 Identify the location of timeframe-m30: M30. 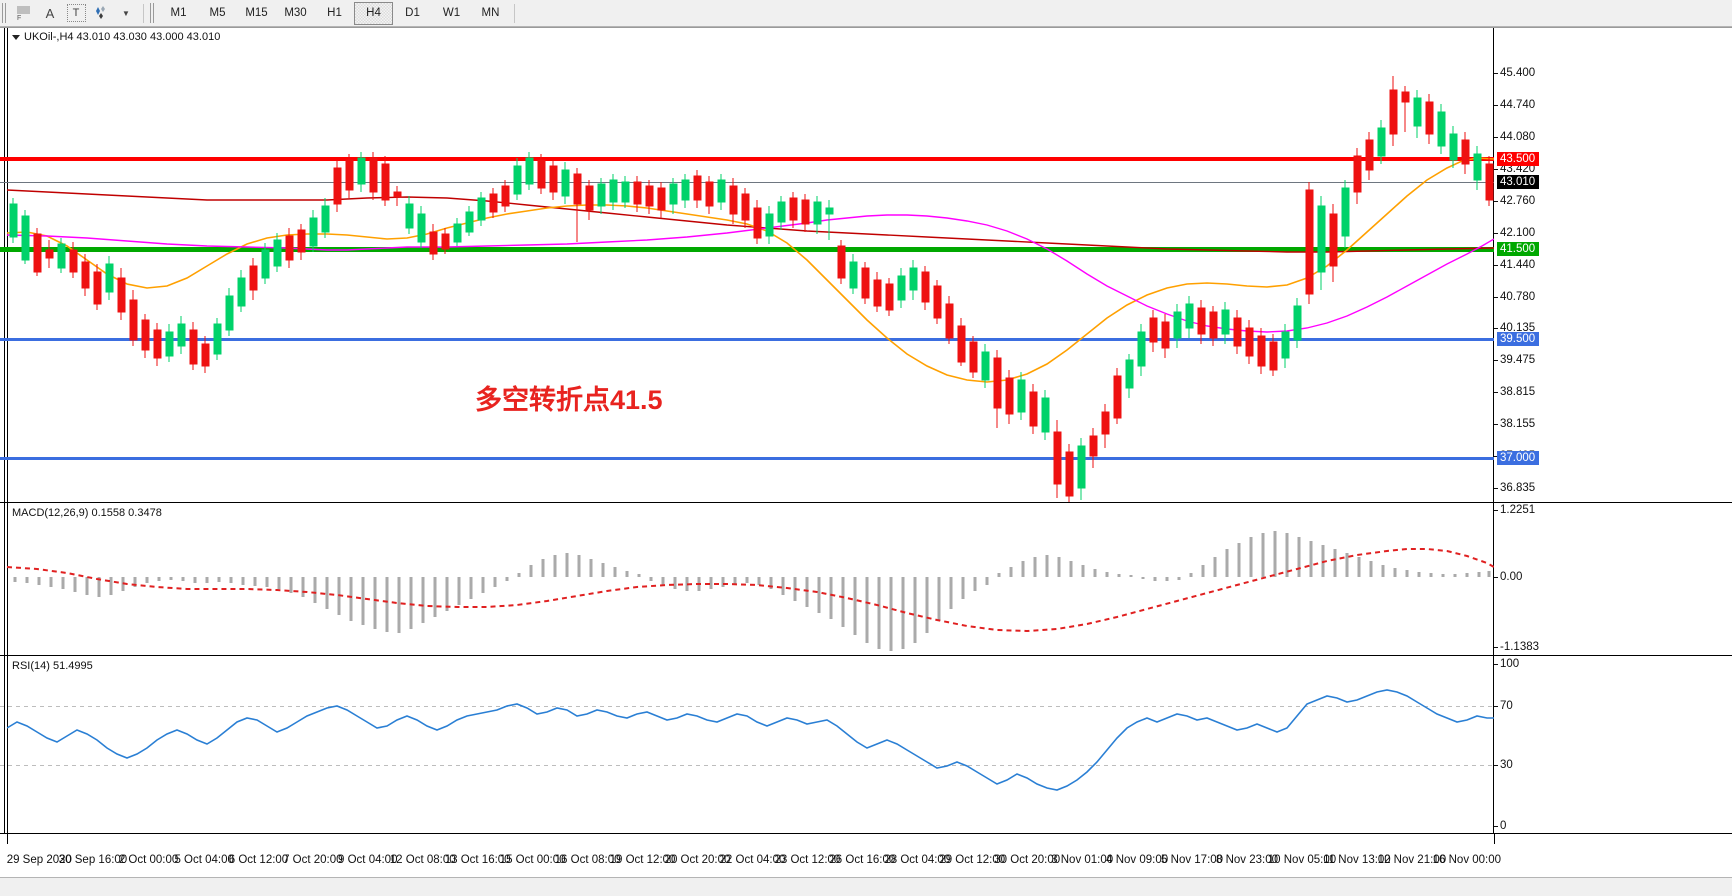
(295, 13).